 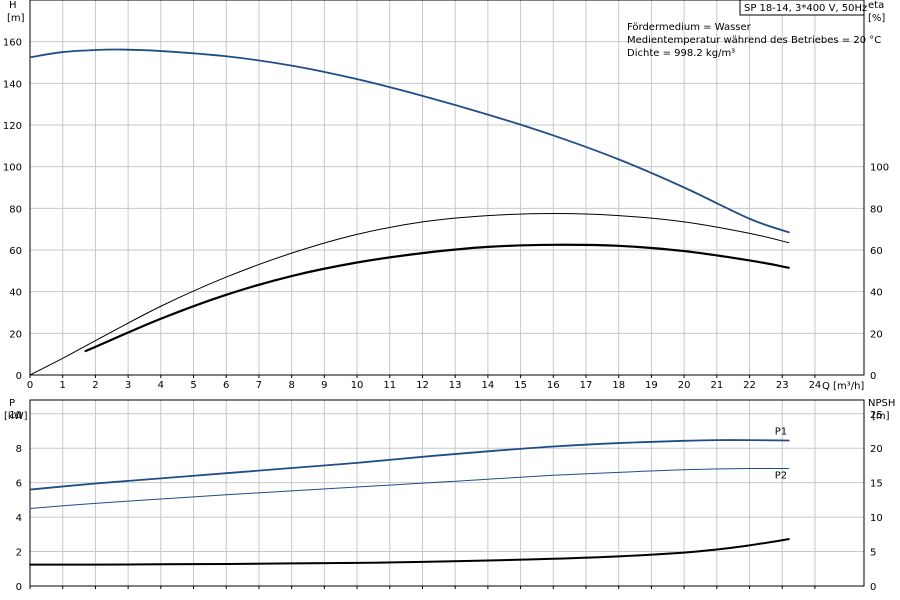 I want to click on upper-y2-axis-label-eta: eta, so click(x=876, y=5).